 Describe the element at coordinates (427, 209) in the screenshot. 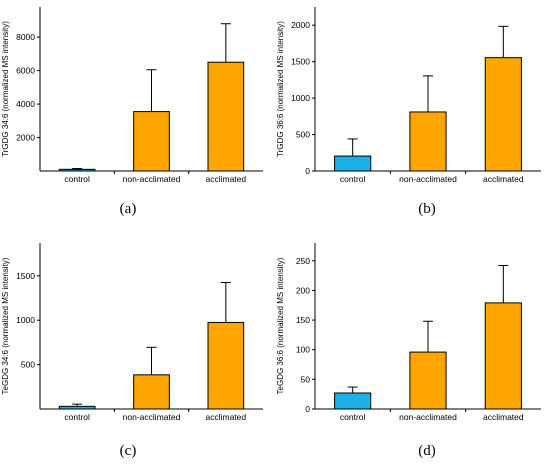

I see `panel-label: (b)` at that location.